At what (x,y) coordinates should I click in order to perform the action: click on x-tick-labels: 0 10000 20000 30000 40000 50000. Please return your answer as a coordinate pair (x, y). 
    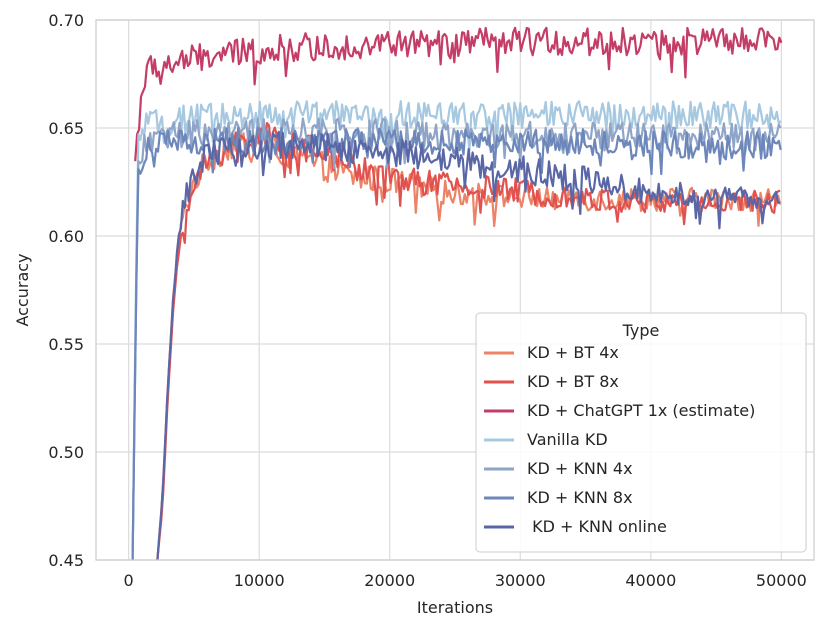
    Looking at the image, I should click on (465, 580).